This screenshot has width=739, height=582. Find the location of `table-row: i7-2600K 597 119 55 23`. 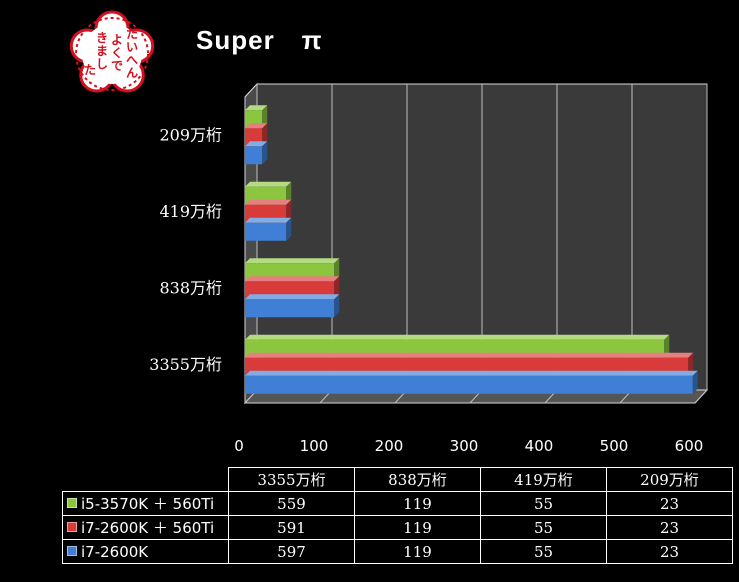

table-row: i7-2600K 597 119 55 23 is located at coordinates (397, 551).